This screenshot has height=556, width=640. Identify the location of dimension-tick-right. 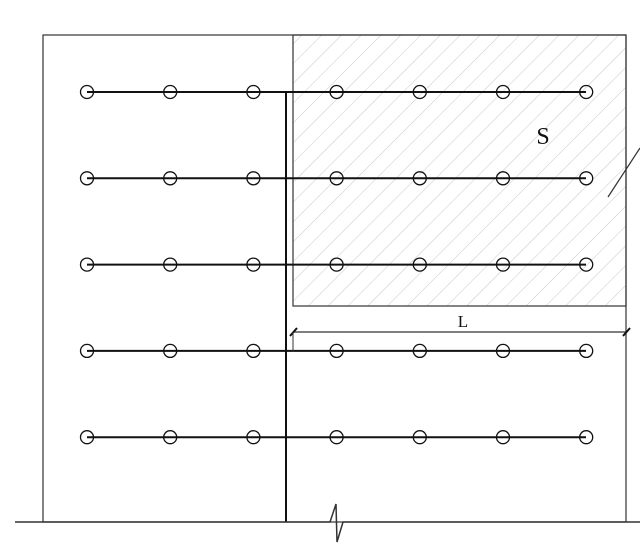
(626, 332).